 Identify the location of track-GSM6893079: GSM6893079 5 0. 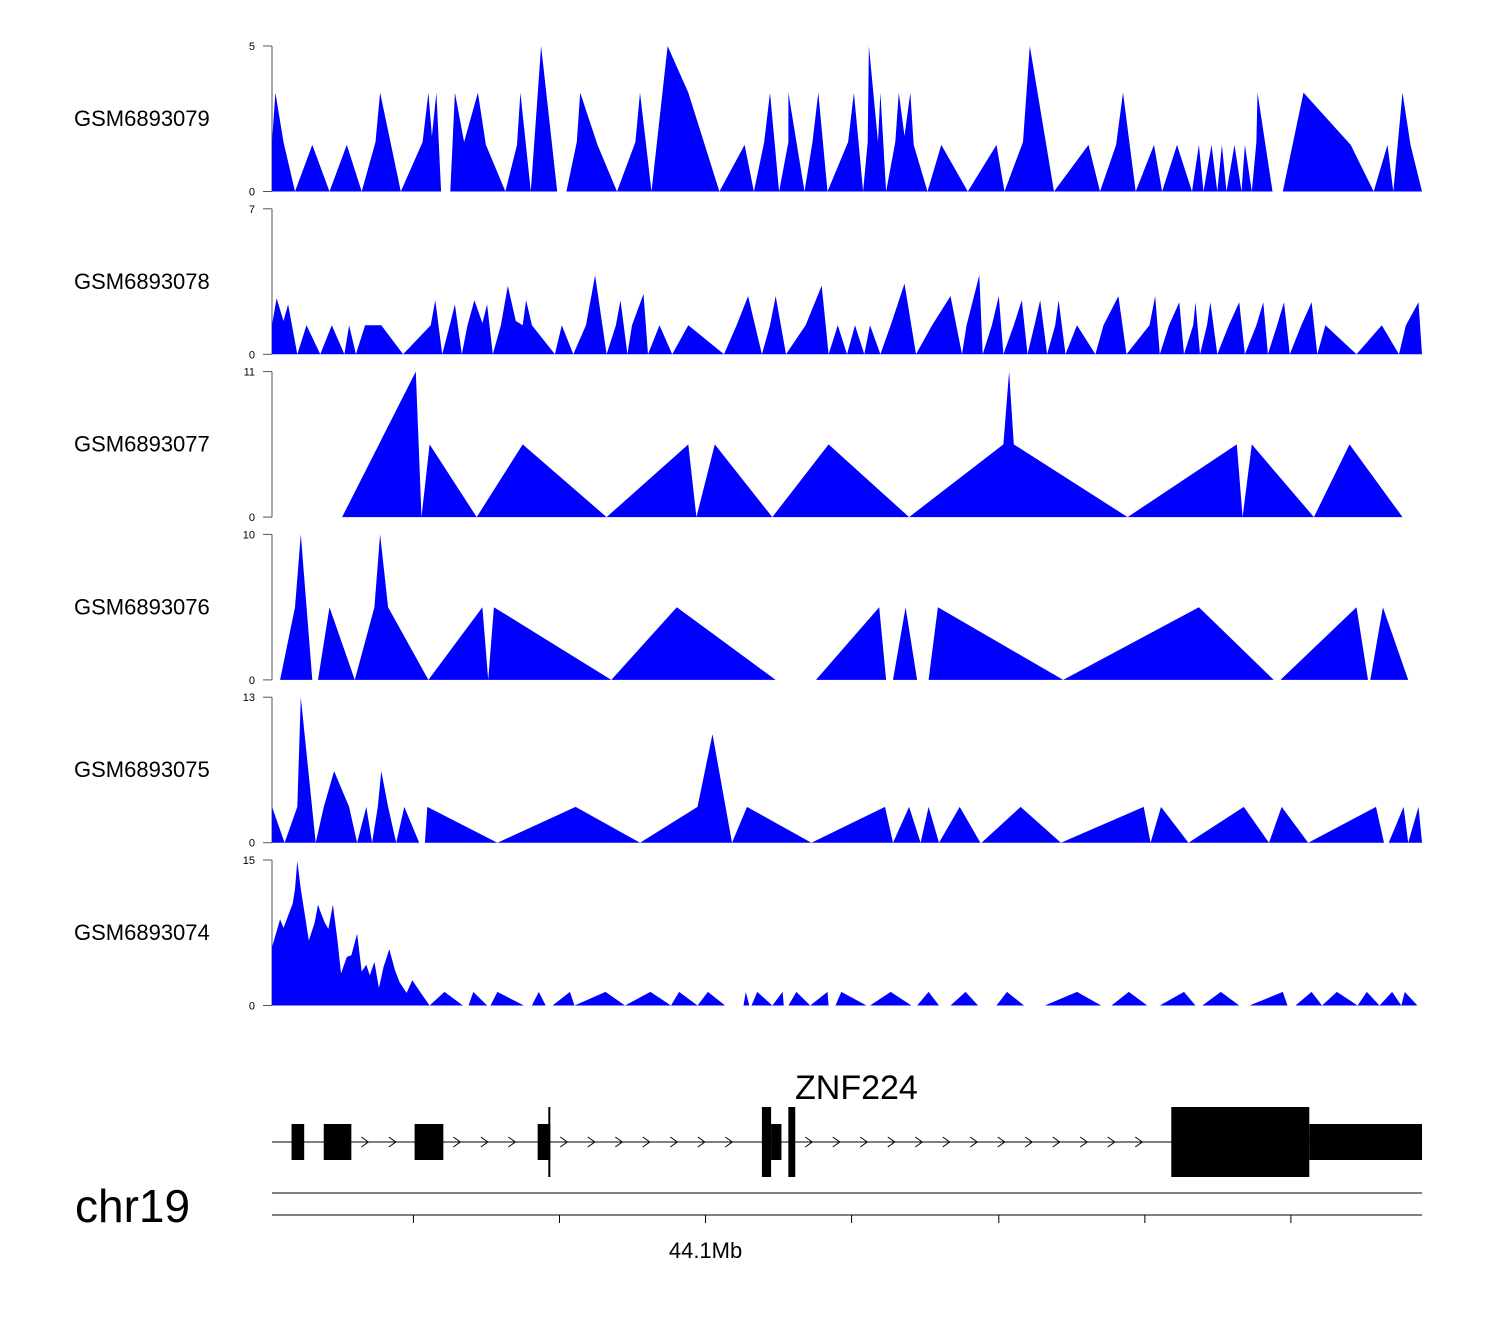
(748, 120).